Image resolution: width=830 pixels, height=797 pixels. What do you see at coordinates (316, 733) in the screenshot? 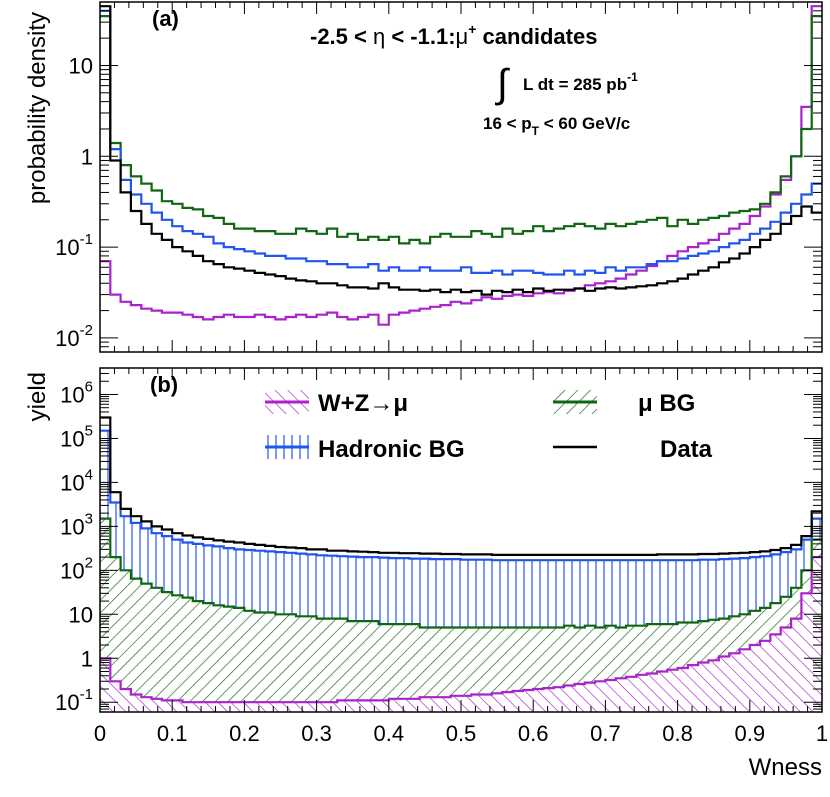
I see `x-tick-label: 0.3` at bounding box center [316, 733].